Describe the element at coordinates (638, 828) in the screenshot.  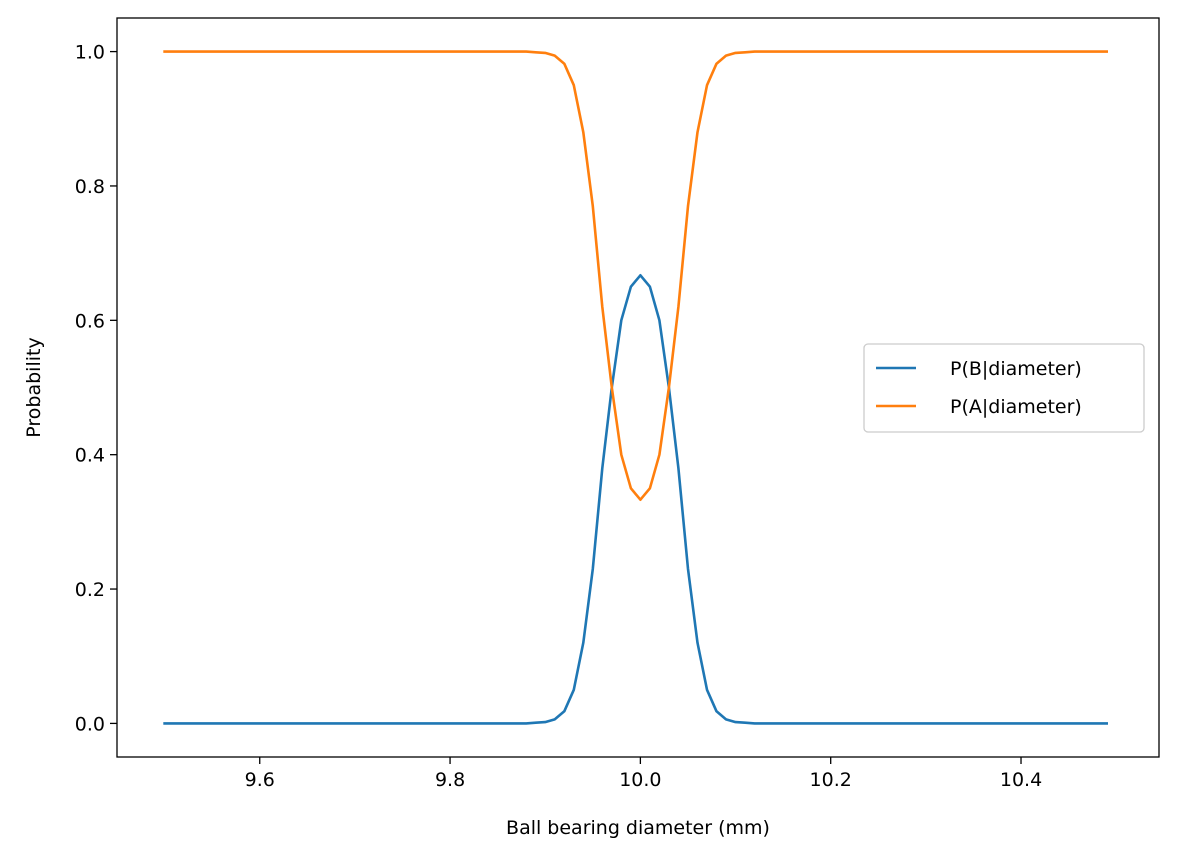
I see `x-axis-label: Ball bearing diameter (mm)` at that location.